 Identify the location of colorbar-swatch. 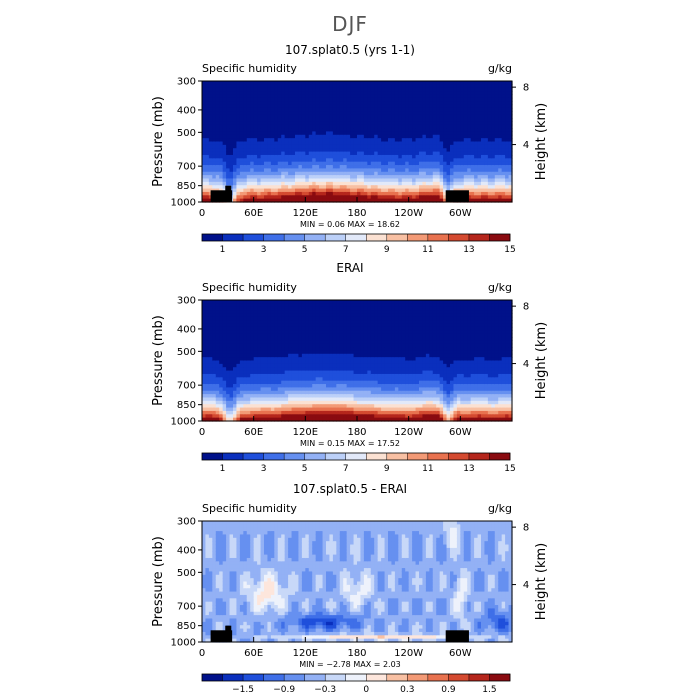
(377, 237).